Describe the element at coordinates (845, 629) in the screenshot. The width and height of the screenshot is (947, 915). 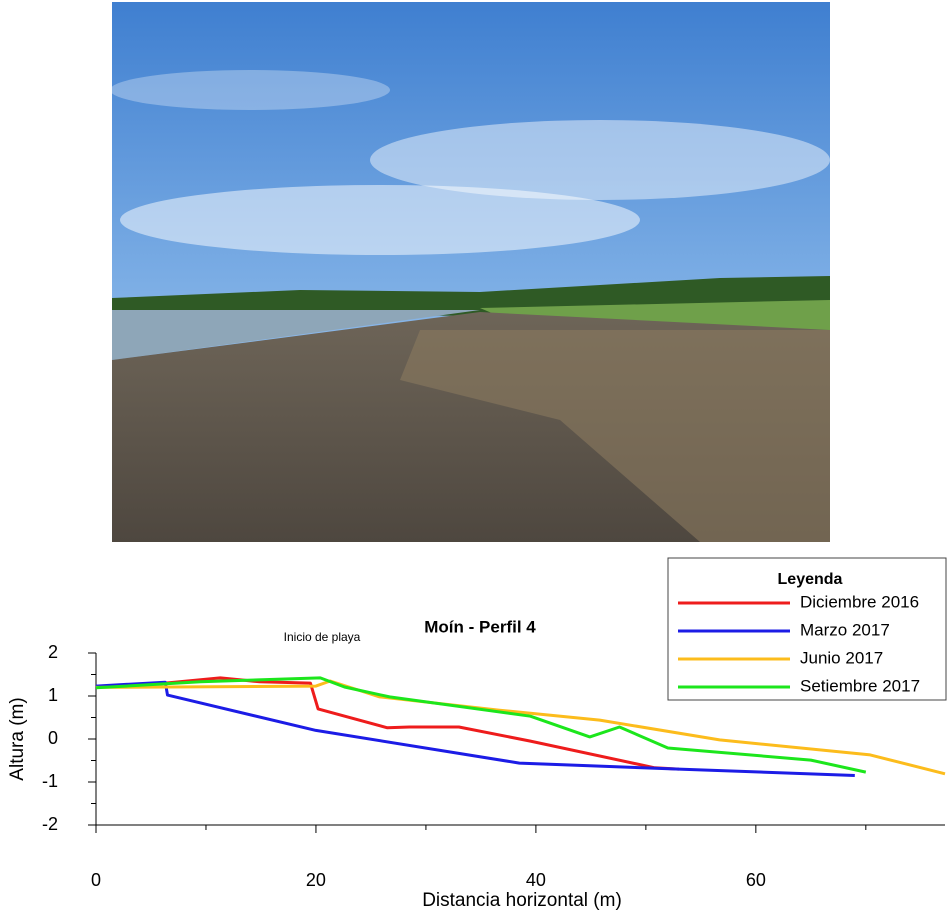
I see `legend-label: Marzo 2017` at that location.